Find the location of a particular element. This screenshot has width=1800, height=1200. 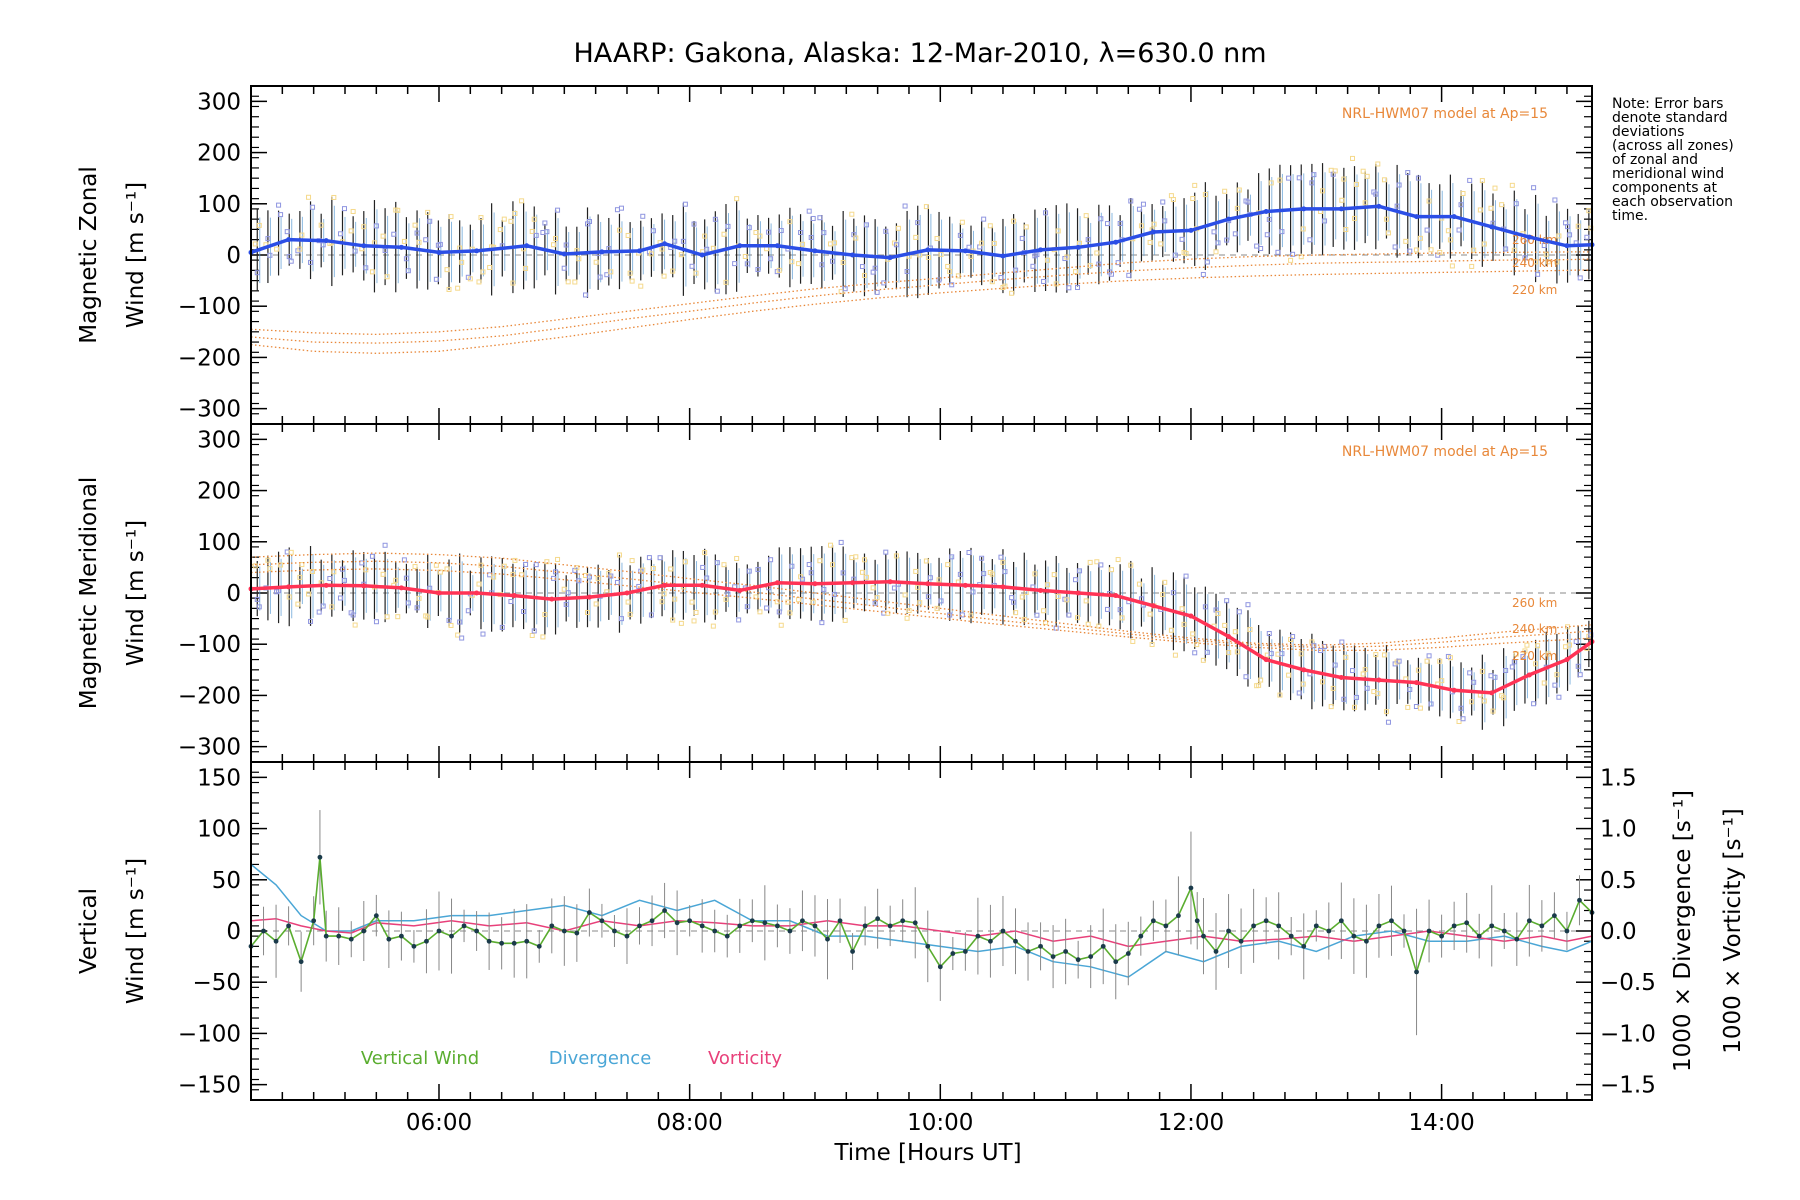

model-altitude-label: 240 km is located at coordinates (1534, 263).